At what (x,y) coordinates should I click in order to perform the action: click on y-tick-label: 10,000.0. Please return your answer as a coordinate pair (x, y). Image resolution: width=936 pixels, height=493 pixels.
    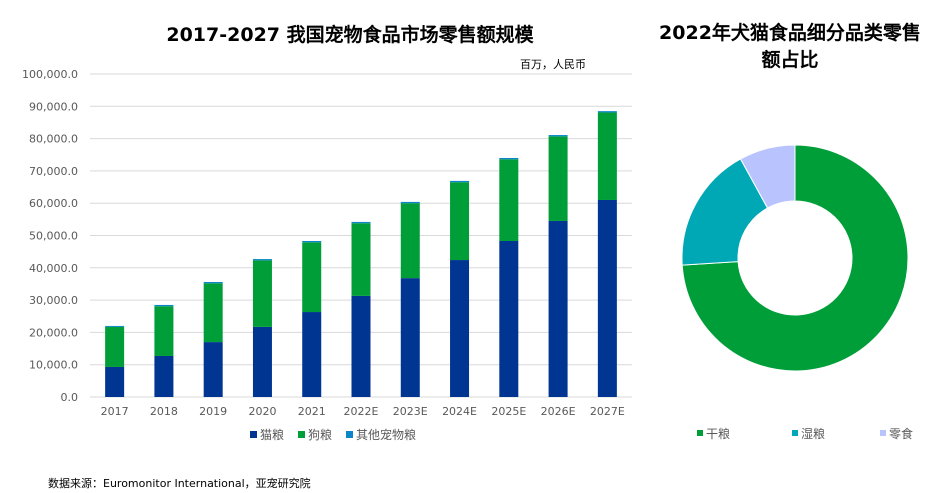
    Looking at the image, I should click on (53, 365).